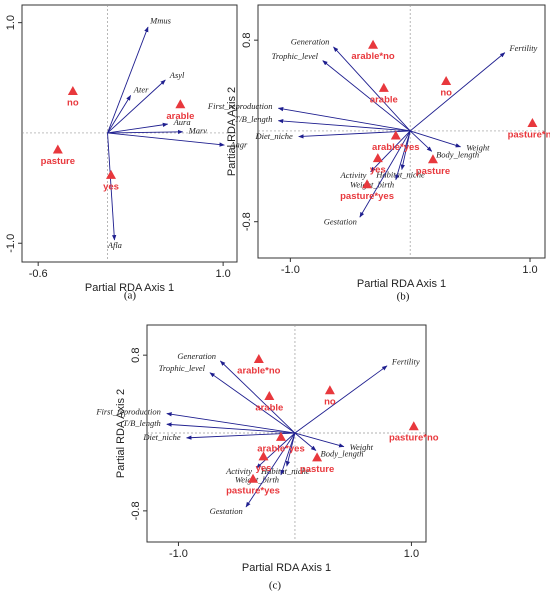 This screenshot has width=550, height=598. I want to click on y-tick-label: -1.0, so click(11, 243).